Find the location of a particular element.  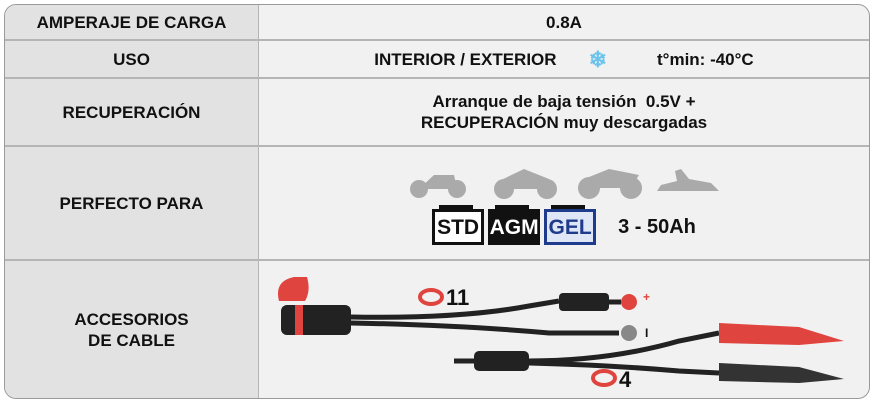

battery-types: STD AGM GEL 3 - 50Ah is located at coordinates (564, 225).